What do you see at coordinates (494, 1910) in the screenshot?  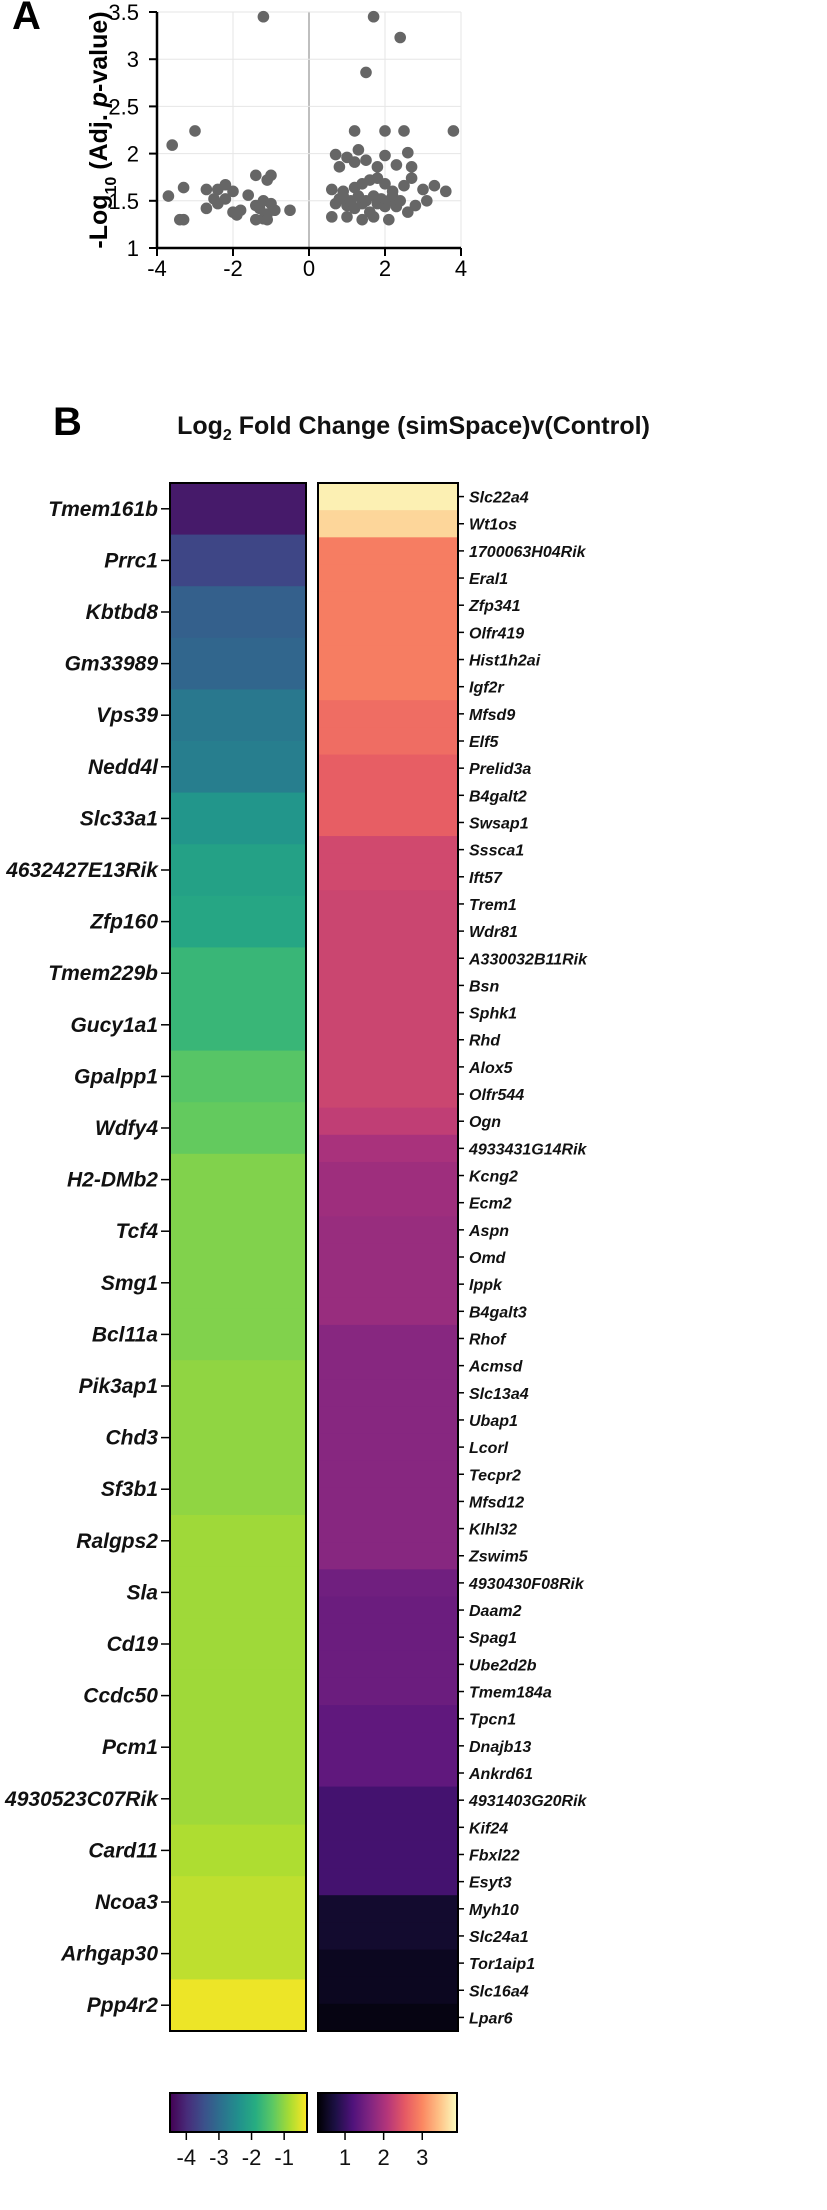 I see `right-gene-label: Myh10` at bounding box center [494, 1910].